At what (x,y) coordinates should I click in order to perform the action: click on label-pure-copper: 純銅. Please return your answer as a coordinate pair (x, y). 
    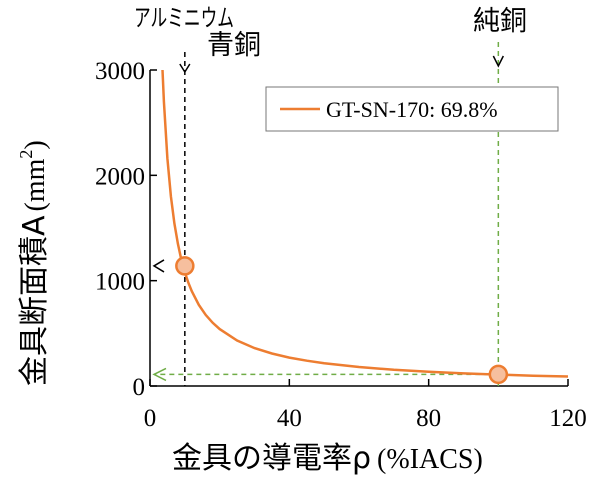
    Looking at the image, I should click on (500, 21).